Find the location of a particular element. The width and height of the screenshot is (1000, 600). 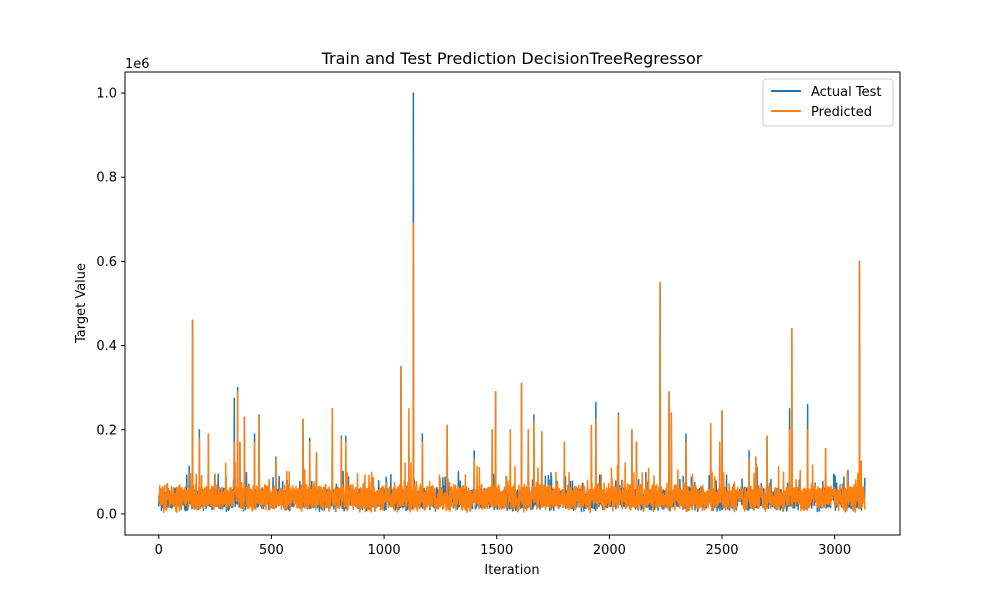

y-axis-label: Target Value is located at coordinates (81, 303).